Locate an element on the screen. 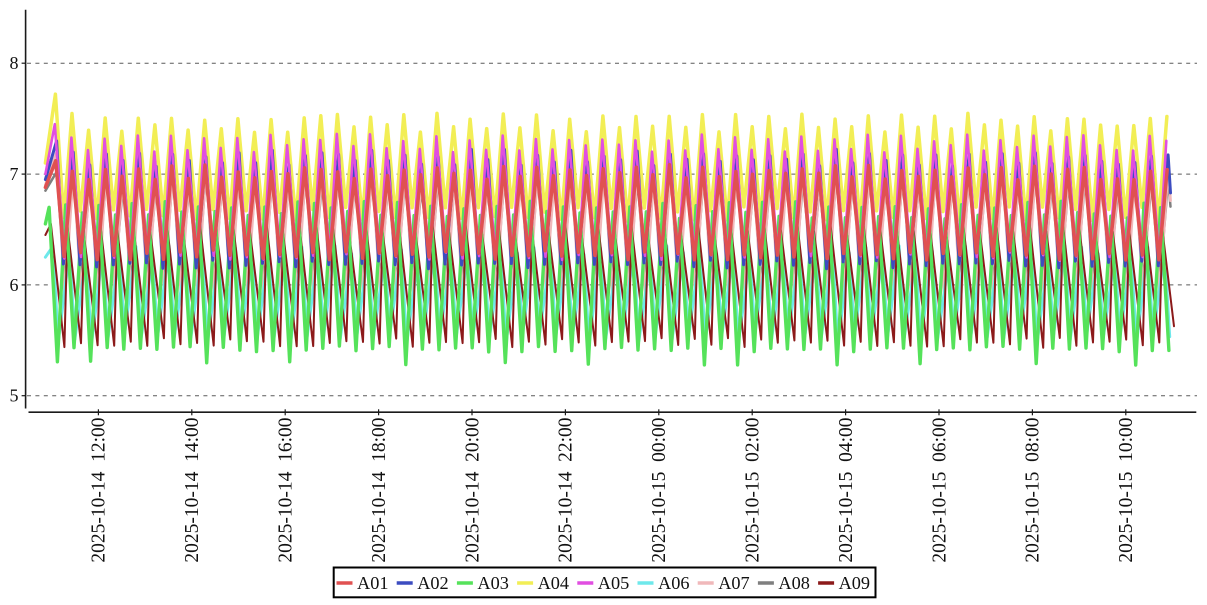 This screenshot has width=1207, height=605. svg-text: A02 is located at coordinates (432, 583).